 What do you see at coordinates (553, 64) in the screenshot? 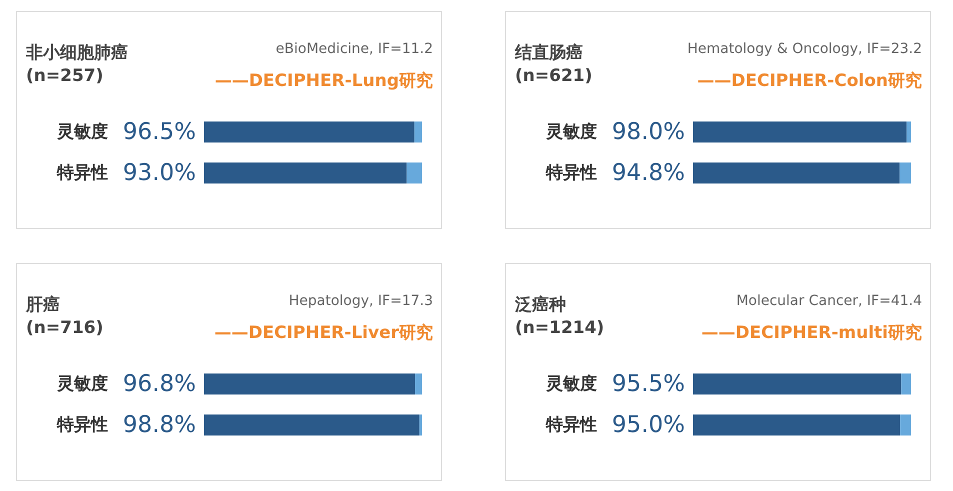
I see `text: 结直肠癌 (n=621)` at bounding box center [553, 64].